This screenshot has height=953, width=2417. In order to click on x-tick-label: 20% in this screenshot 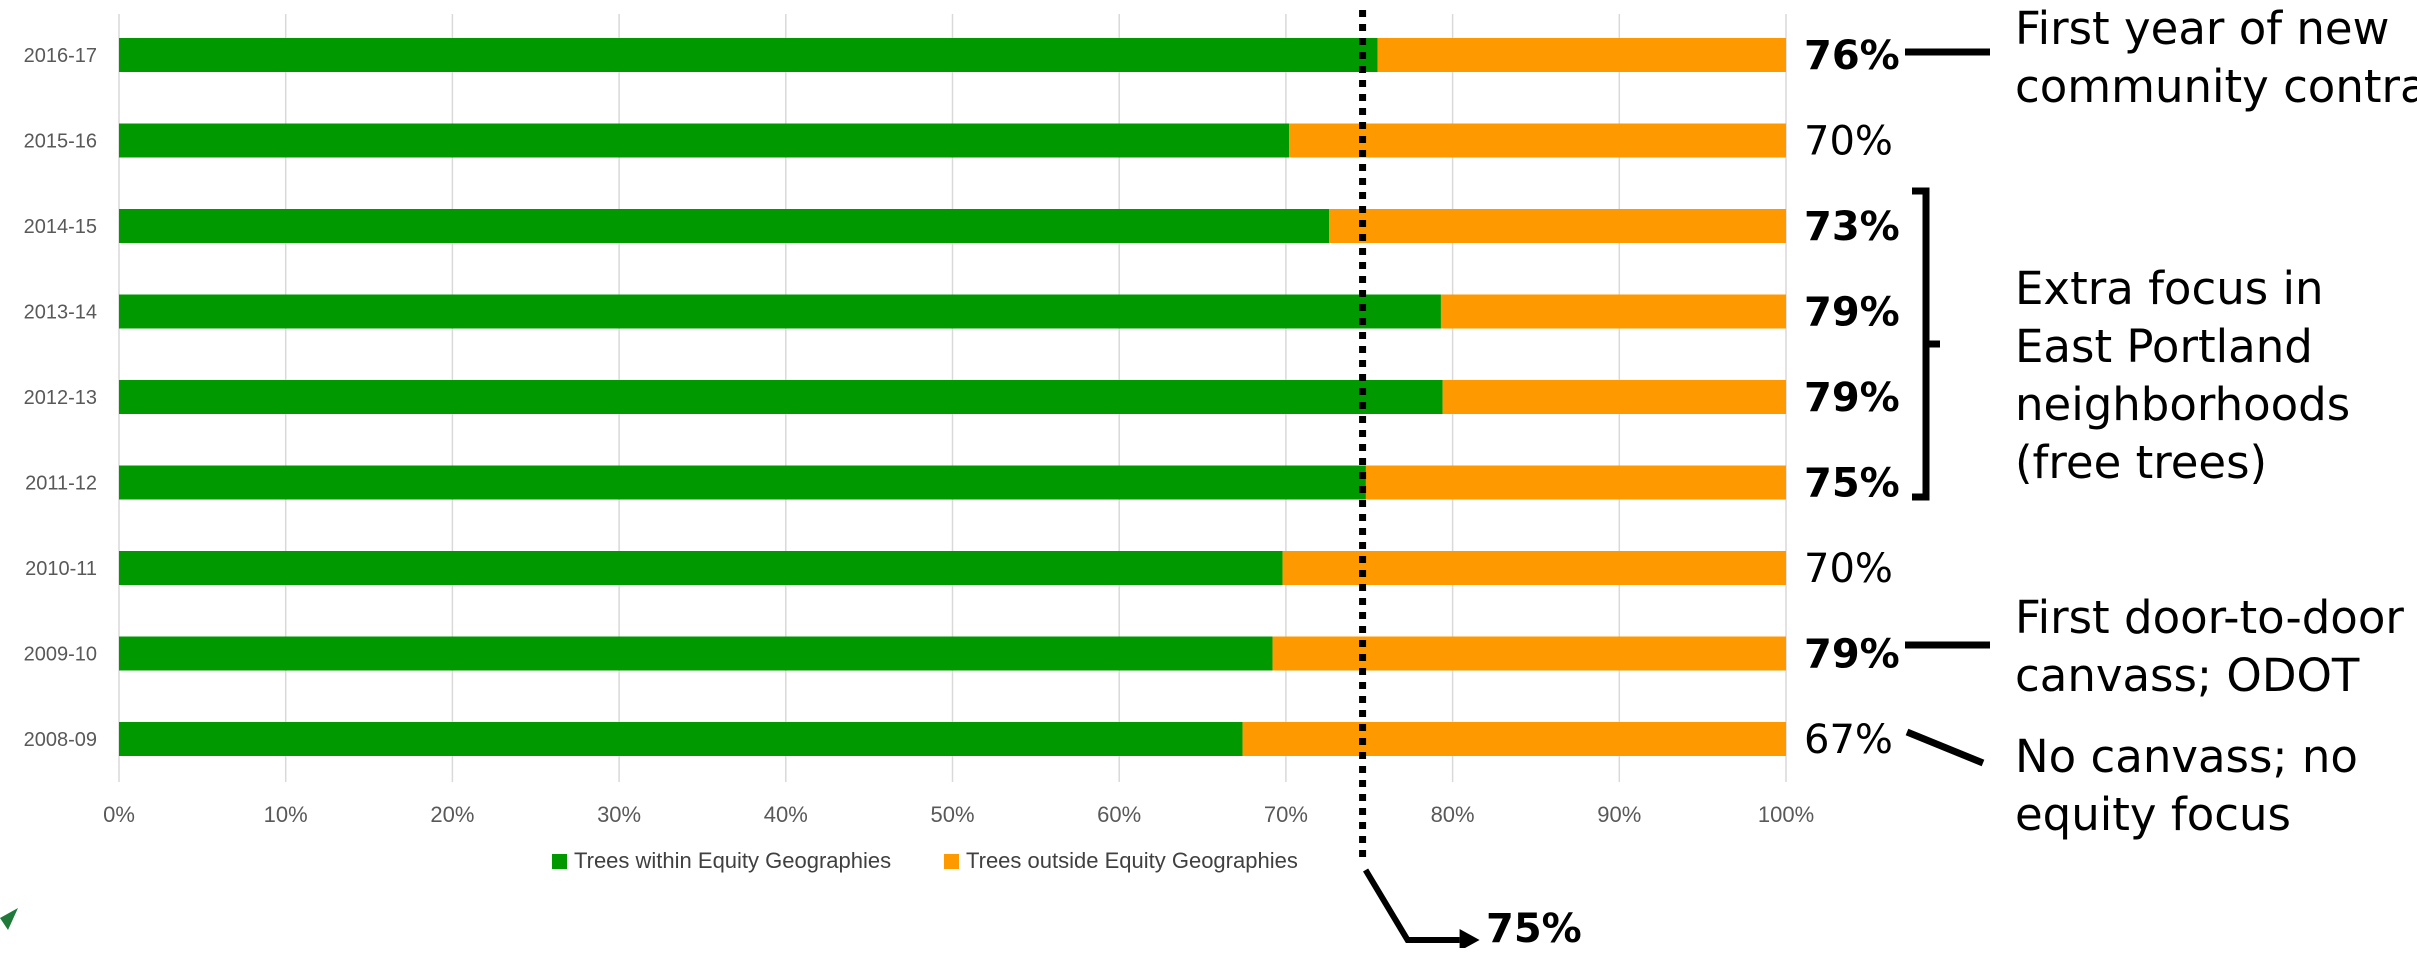, I will do `click(452, 814)`.